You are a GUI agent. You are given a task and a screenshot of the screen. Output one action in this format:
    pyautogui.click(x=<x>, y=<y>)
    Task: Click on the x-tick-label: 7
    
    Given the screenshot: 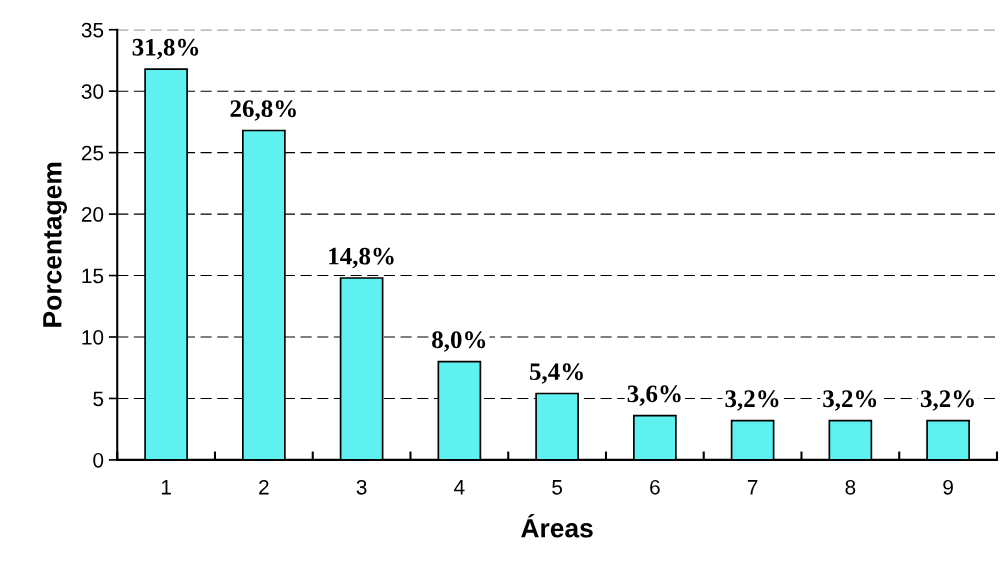 What is the action you would take?
    pyautogui.click(x=752, y=487)
    